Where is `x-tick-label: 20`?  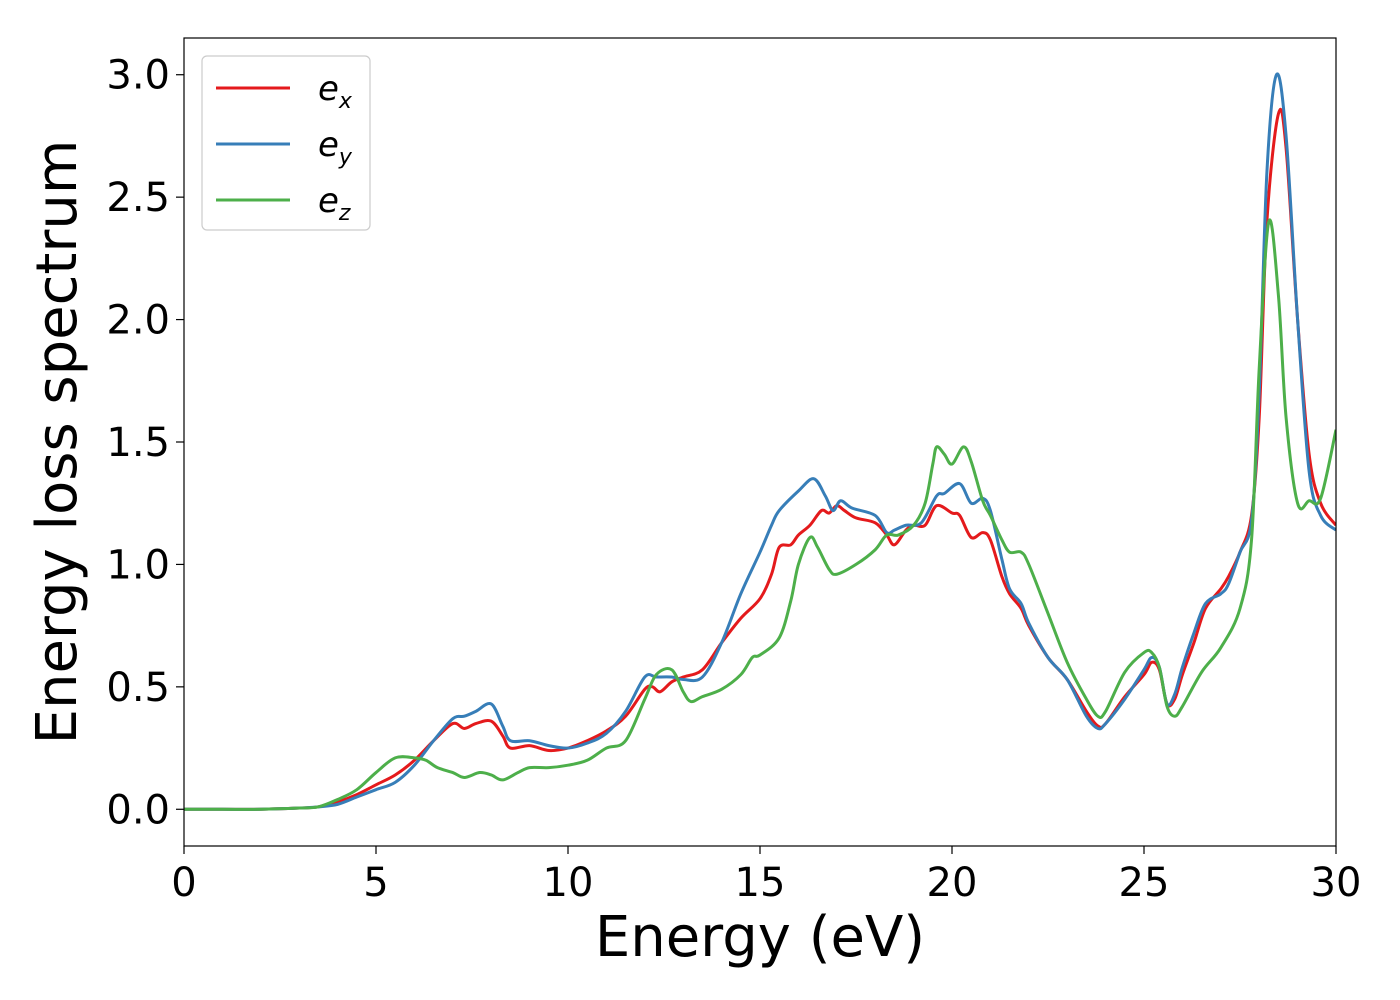 x-tick-label: 20 is located at coordinates (952, 883).